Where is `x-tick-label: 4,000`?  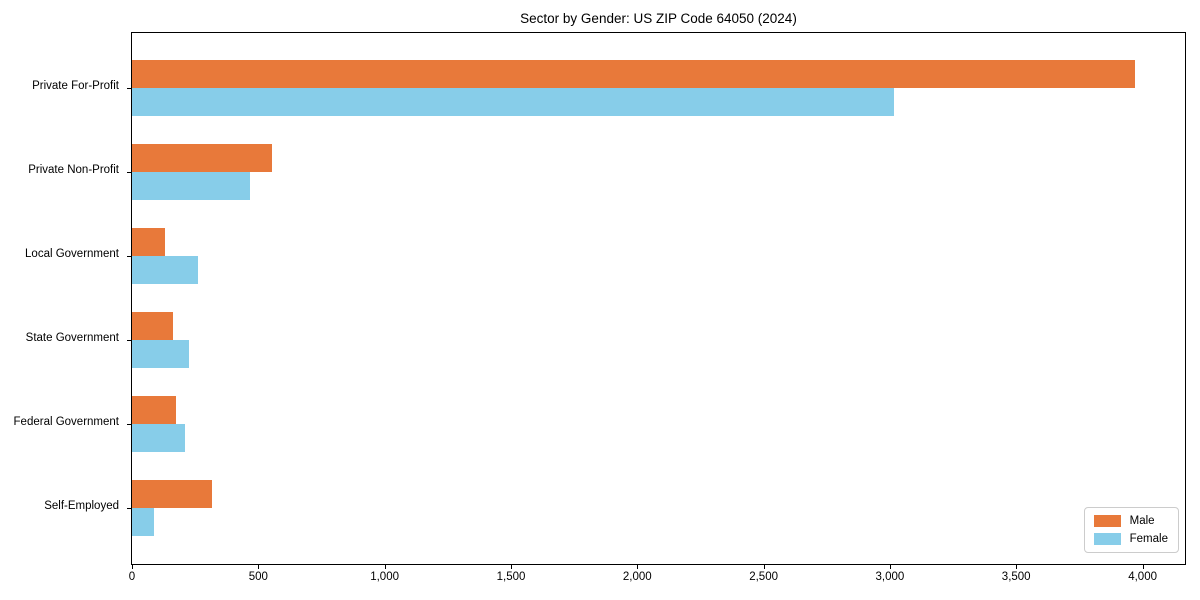 x-tick-label: 4,000 is located at coordinates (1142, 577).